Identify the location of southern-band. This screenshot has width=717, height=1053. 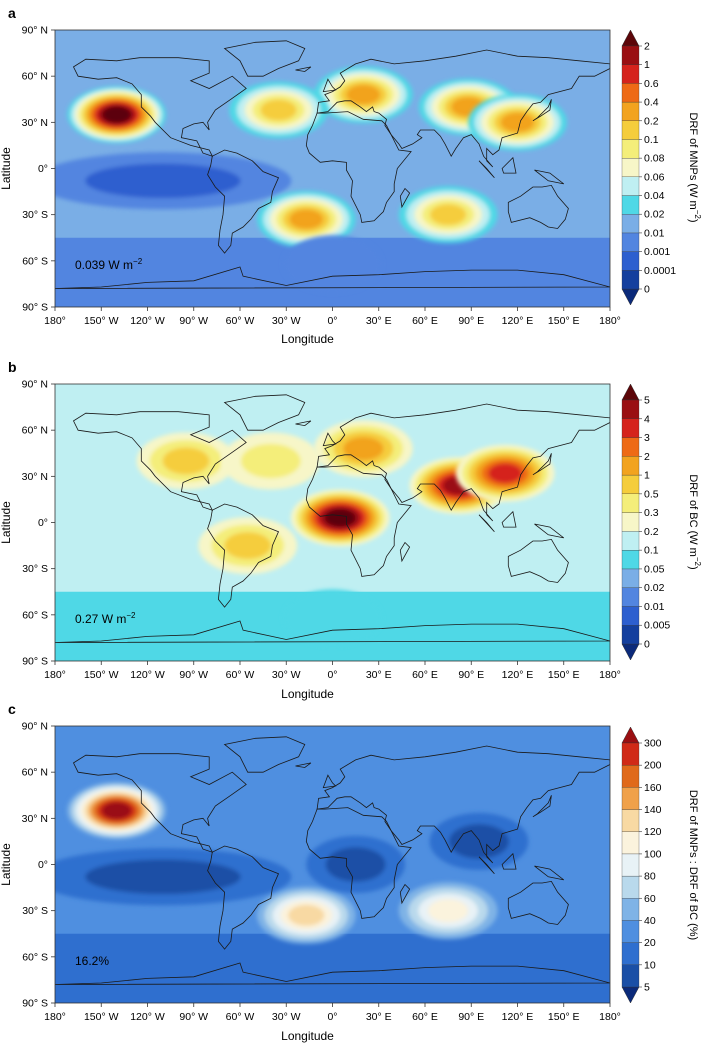
(332, 968).